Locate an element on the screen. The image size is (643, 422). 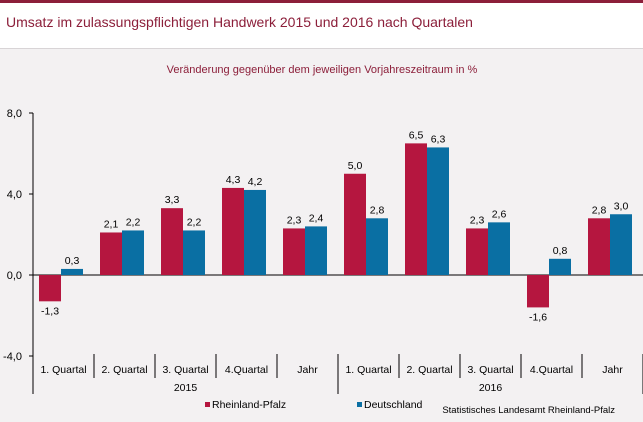
data-label: -1,6 is located at coordinates (538, 317).